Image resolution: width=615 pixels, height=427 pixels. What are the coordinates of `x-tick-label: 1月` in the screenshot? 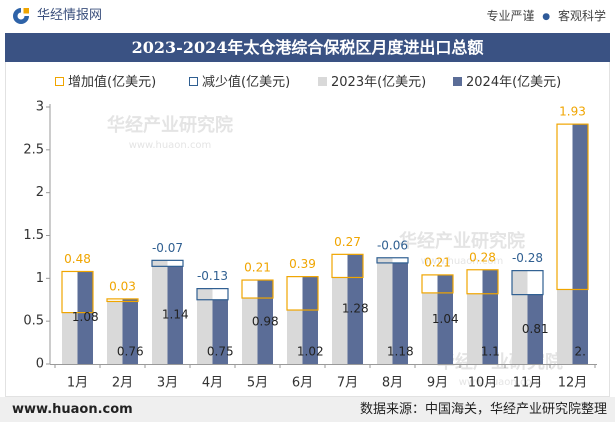 It's located at (77, 383).